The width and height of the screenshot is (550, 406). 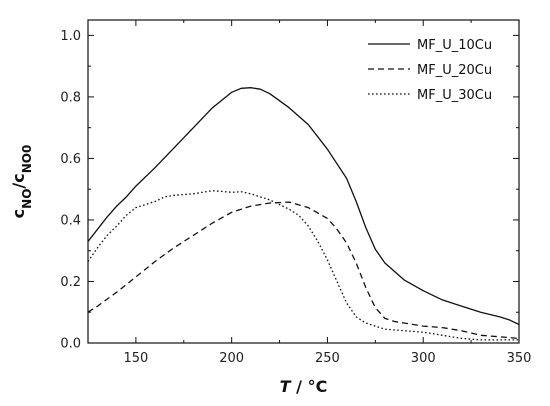 What do you see at coordinates (231, 358) in the screenshot?
I see `x-tick-label: 200` at bounding box center [231, 358].